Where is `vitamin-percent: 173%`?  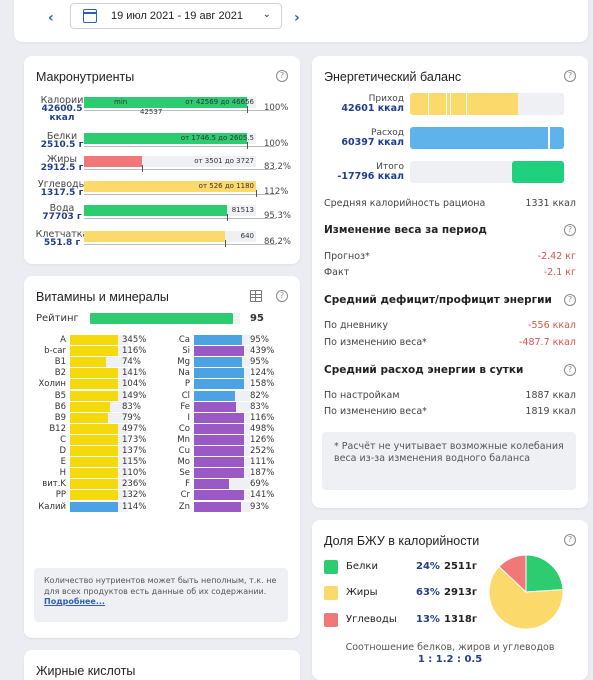 vitamin-percent: 173% is located at coordinates (134, 440).